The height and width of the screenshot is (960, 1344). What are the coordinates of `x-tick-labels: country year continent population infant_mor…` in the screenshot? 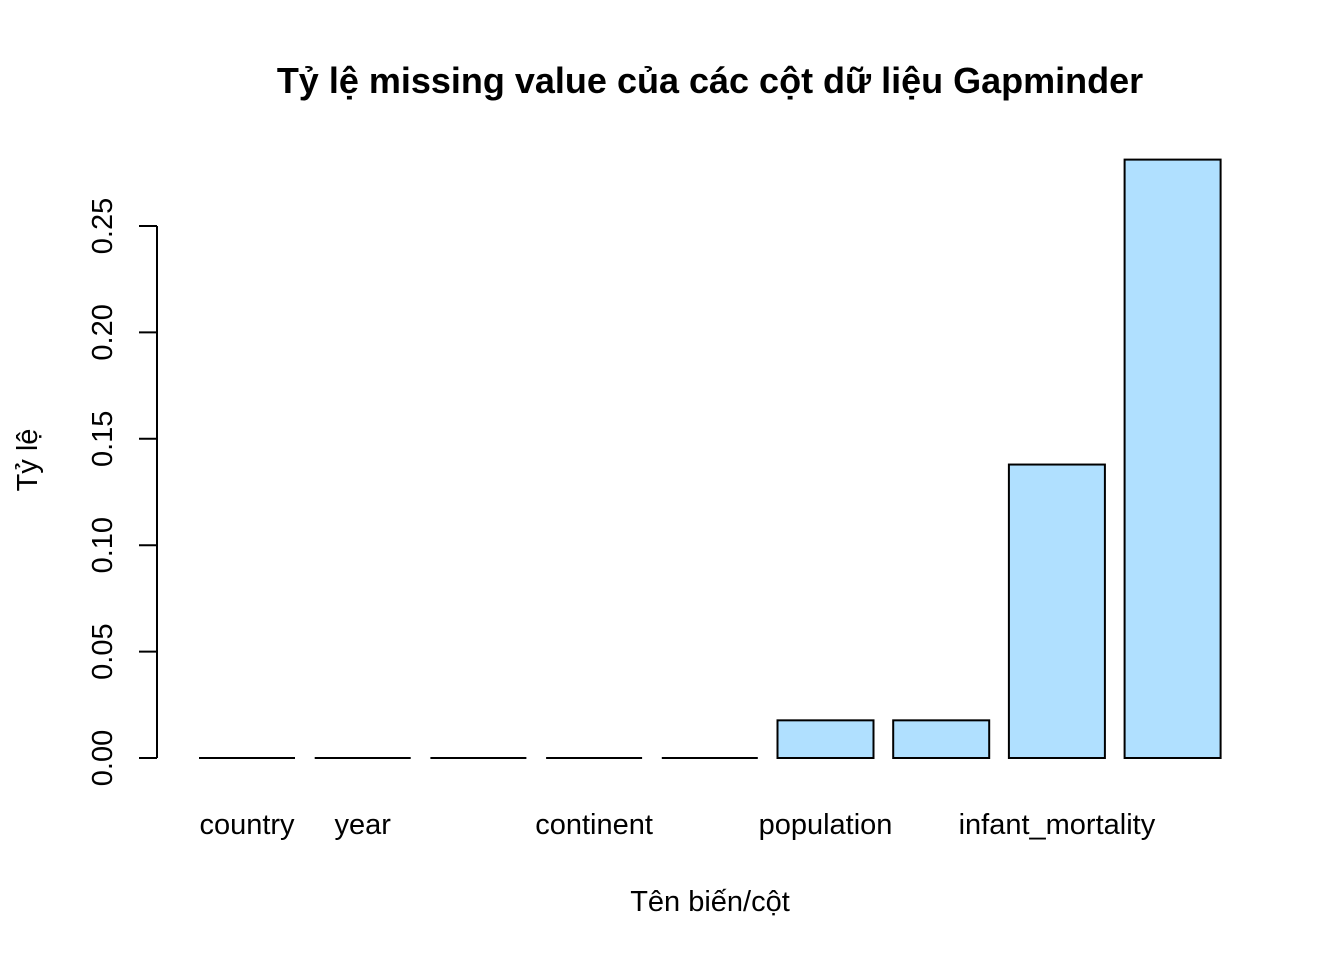 It's located at (677, 825).